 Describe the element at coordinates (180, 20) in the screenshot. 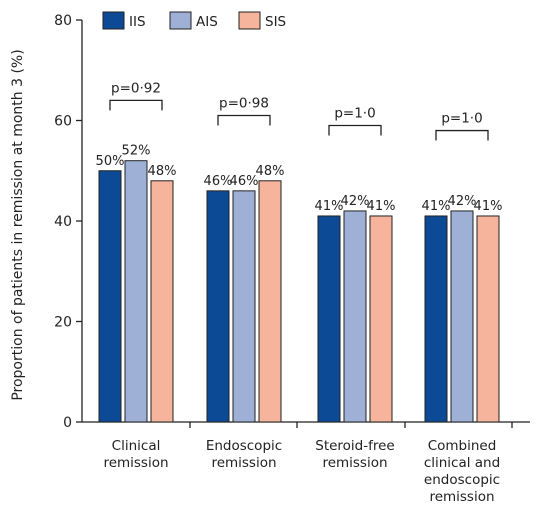

I see `legend-swatch-ais` at that location.